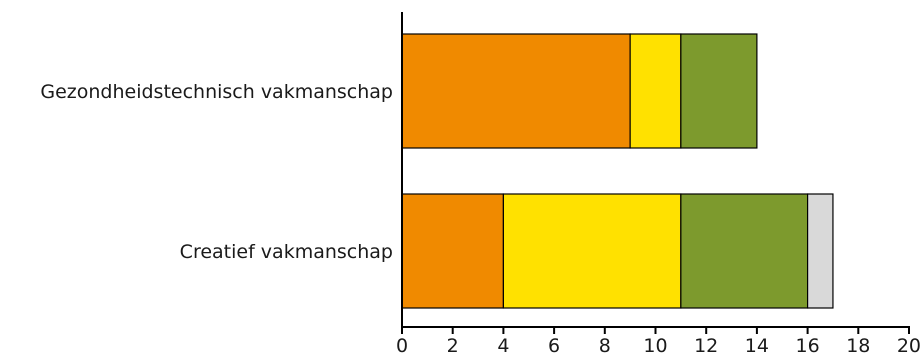  I want to click on x-tick-label-5: 10, so click(655, 345).